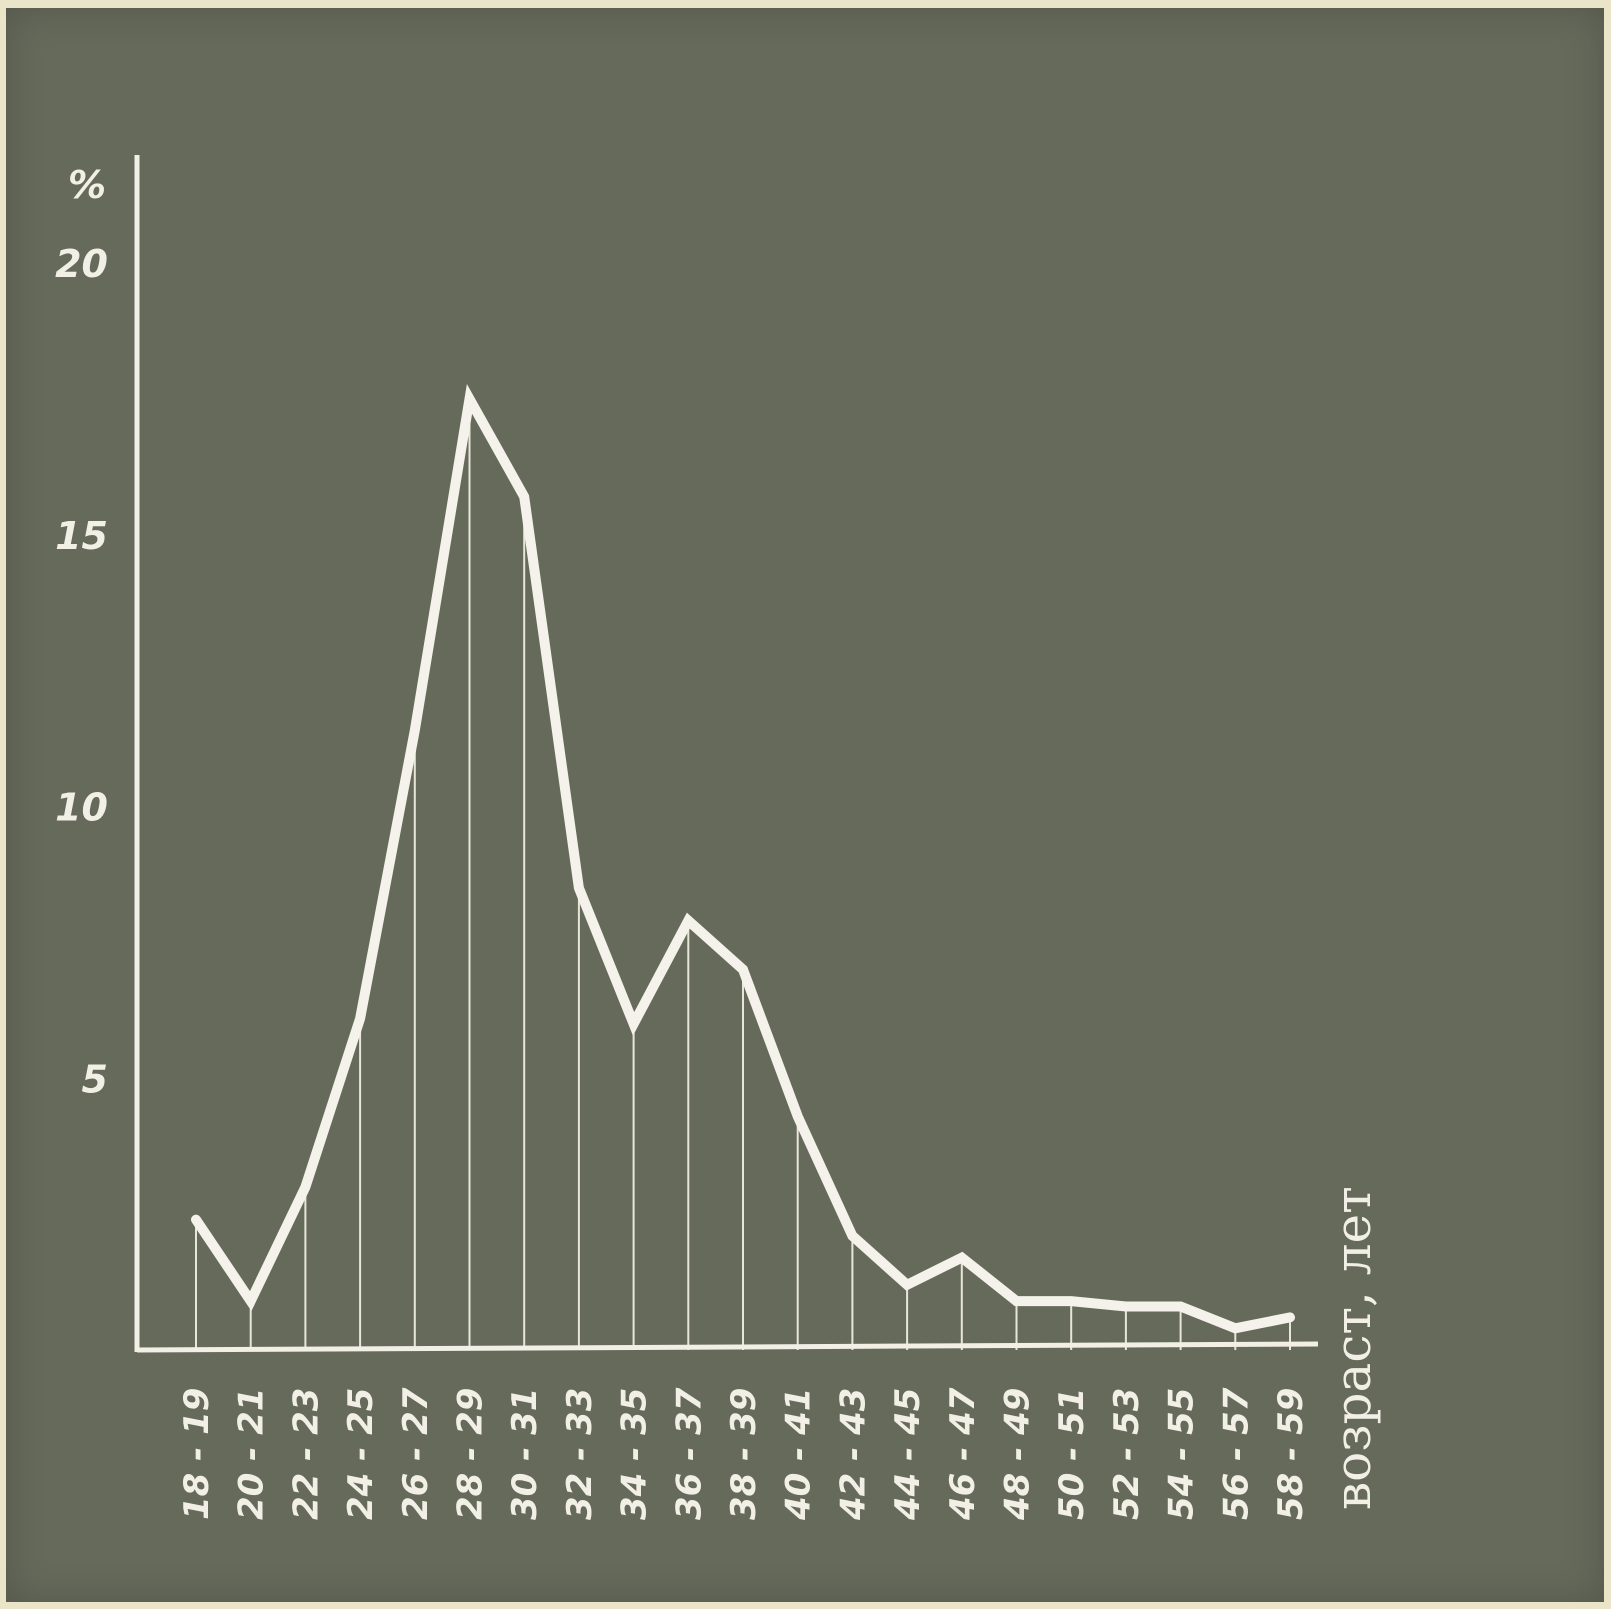  I want to click on x-tick-label: 38 - 39, so click(744, 1454).